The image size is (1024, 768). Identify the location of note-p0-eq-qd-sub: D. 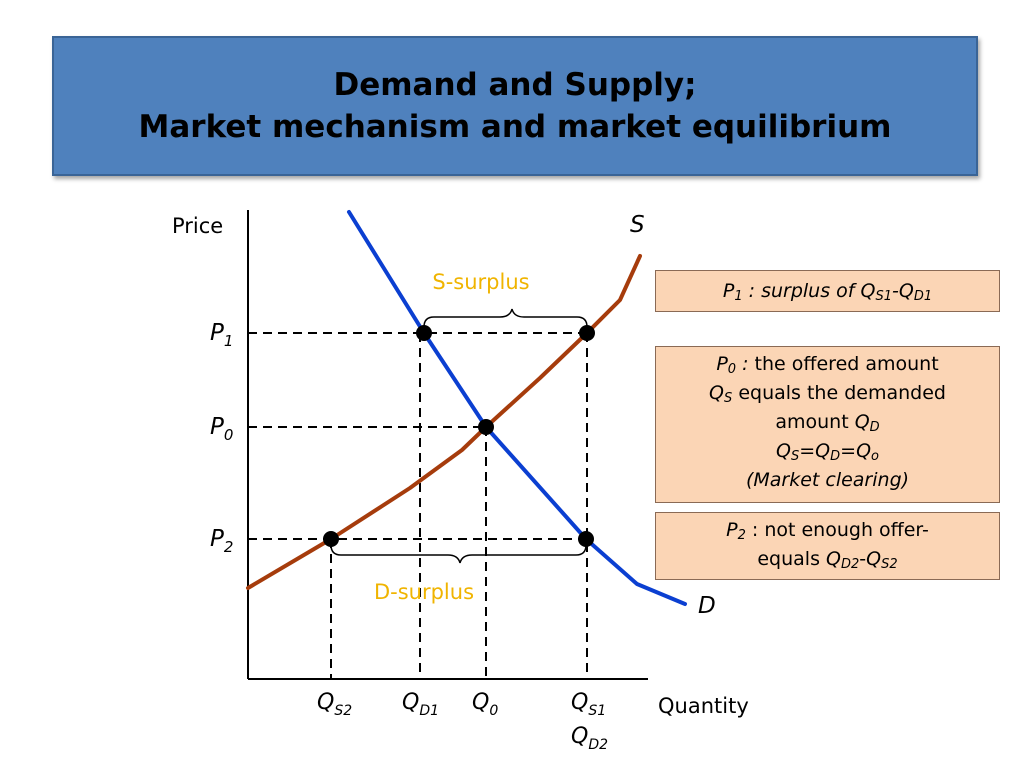
(835, 456).